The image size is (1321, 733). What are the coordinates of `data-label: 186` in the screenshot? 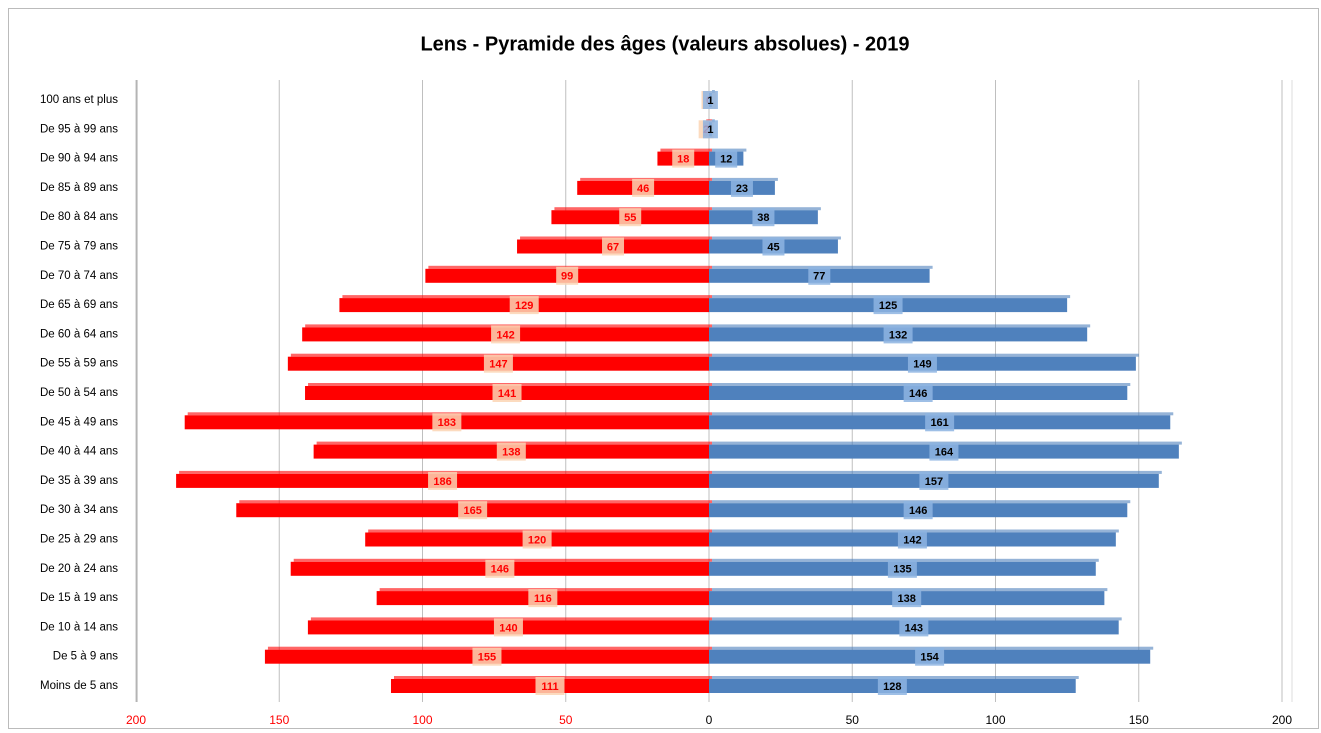 It's located at (442, 482).